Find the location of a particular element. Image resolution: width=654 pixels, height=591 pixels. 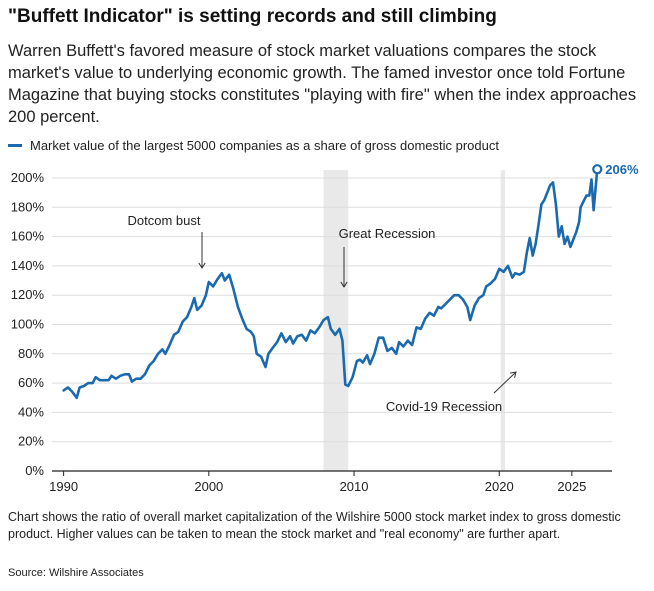

y-tick-label: 40% is located at coordinates (31, 411).